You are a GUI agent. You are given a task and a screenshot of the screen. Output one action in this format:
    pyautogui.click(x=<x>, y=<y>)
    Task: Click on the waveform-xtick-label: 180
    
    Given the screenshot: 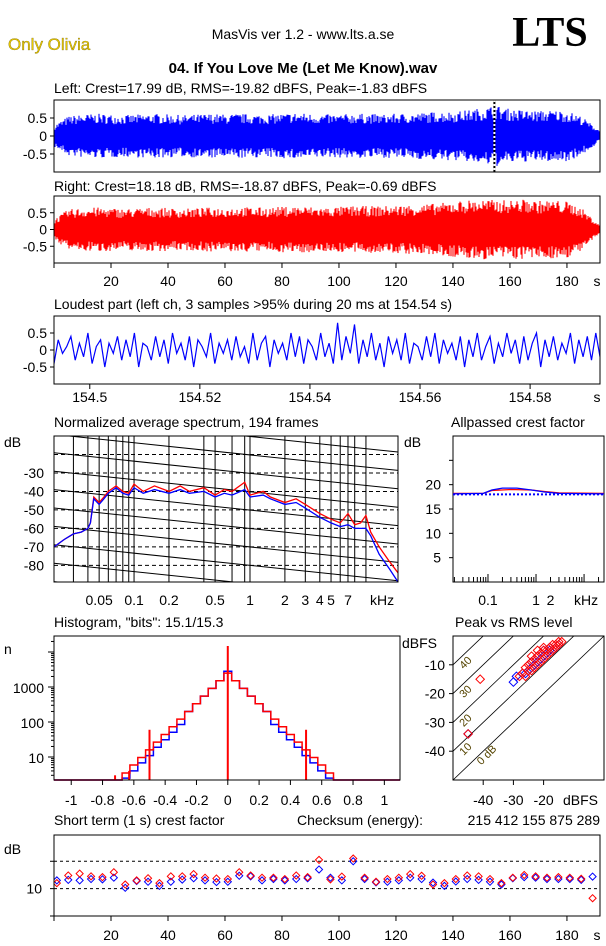 What is the action you would take?
    pyautogui.click(x=567, y=281)
    